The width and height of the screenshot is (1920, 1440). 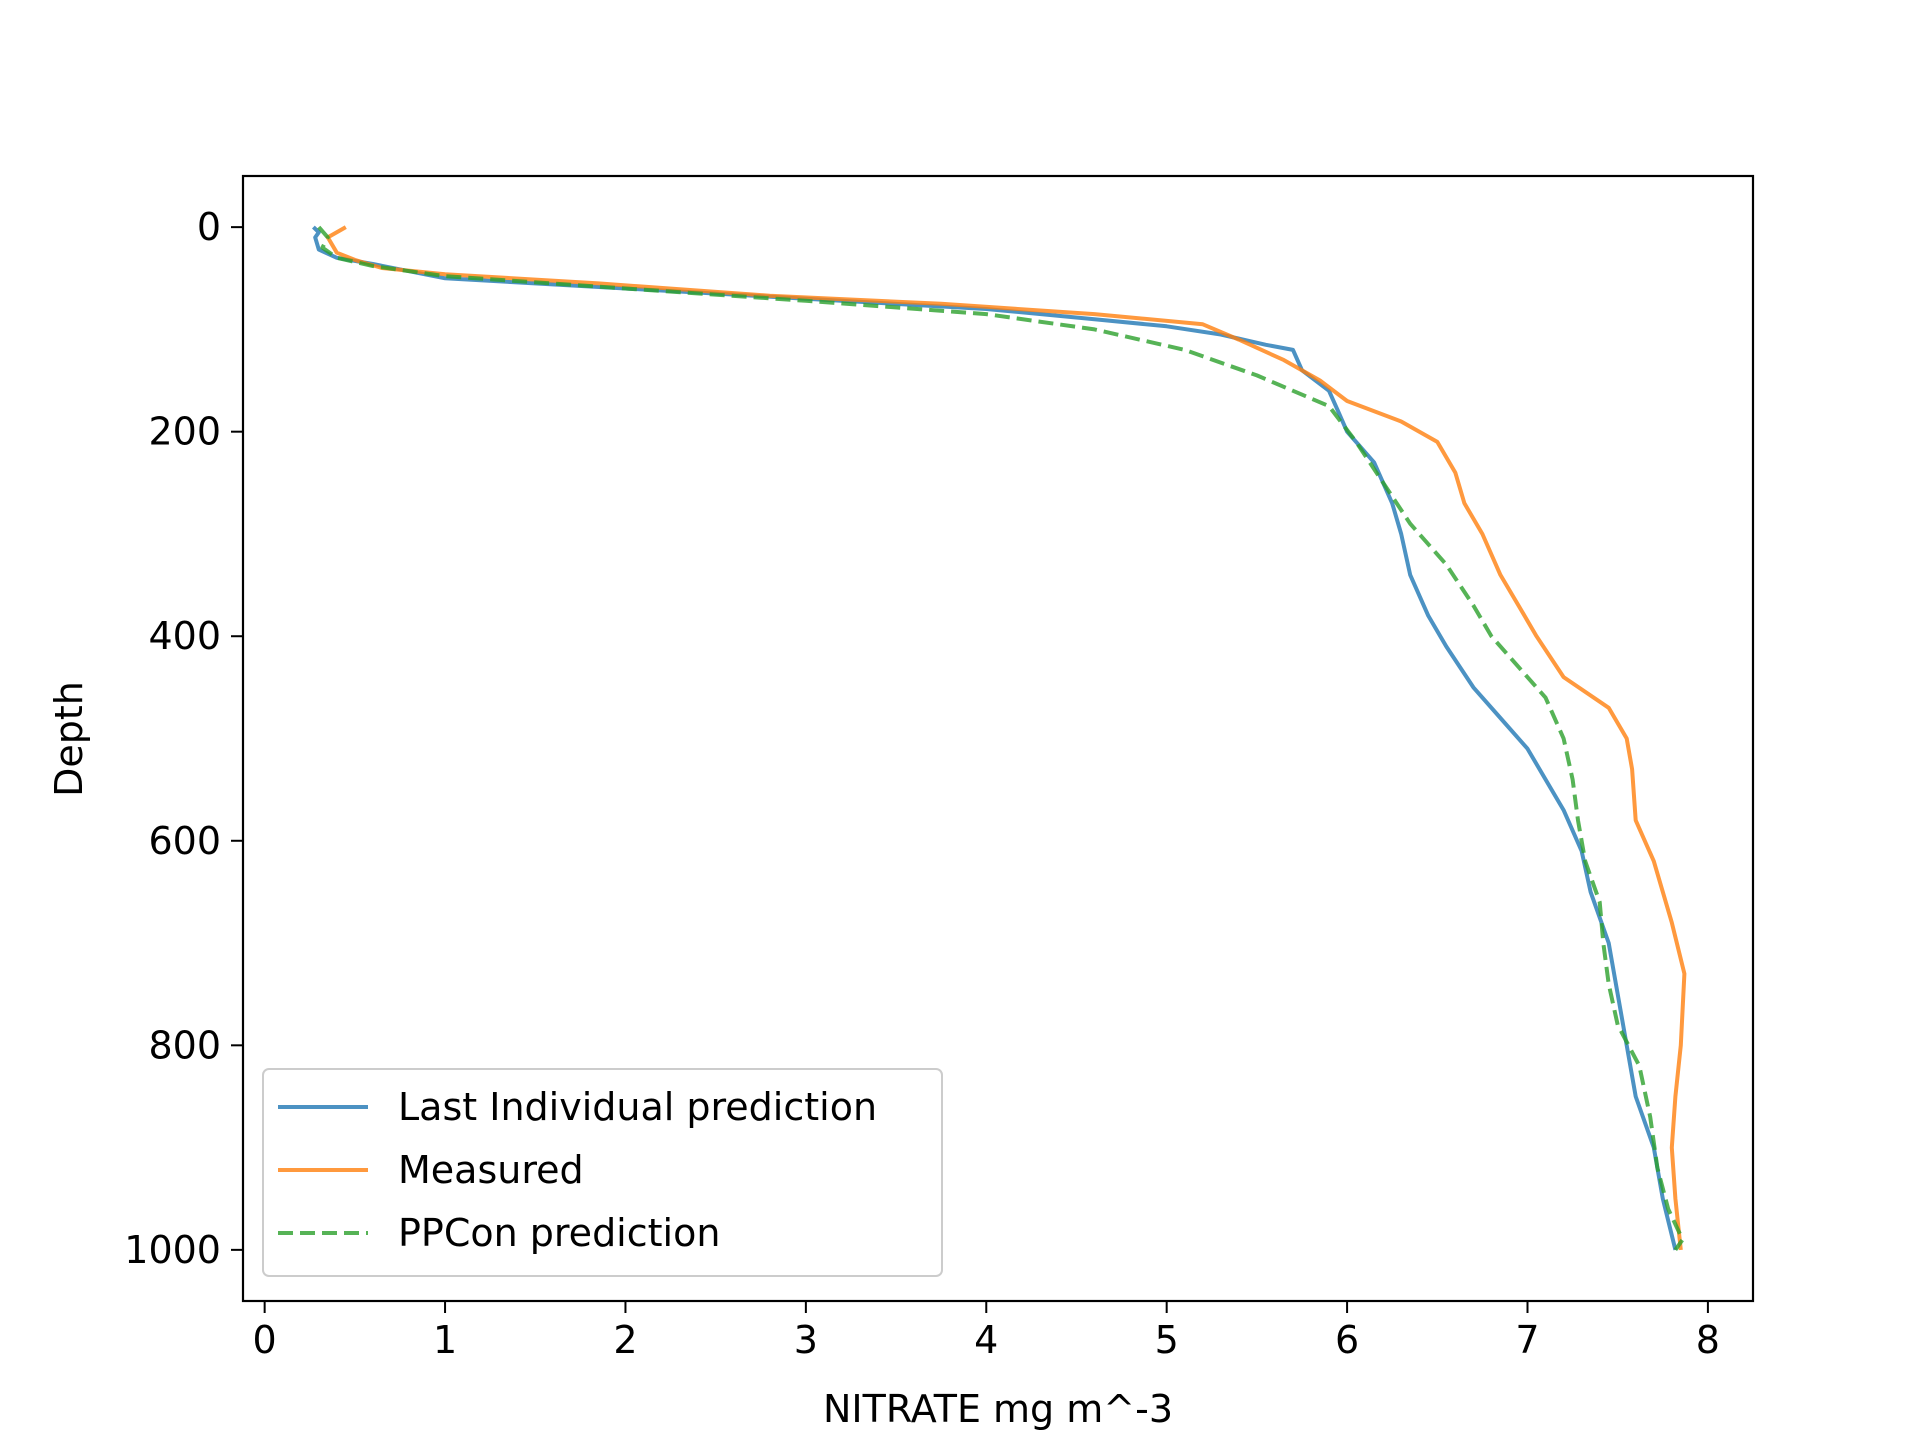 What do you see at coordinates (184, 1045) in the screenshot?
I see `y-tick-label: 800` at bounding box center [184, 1045].